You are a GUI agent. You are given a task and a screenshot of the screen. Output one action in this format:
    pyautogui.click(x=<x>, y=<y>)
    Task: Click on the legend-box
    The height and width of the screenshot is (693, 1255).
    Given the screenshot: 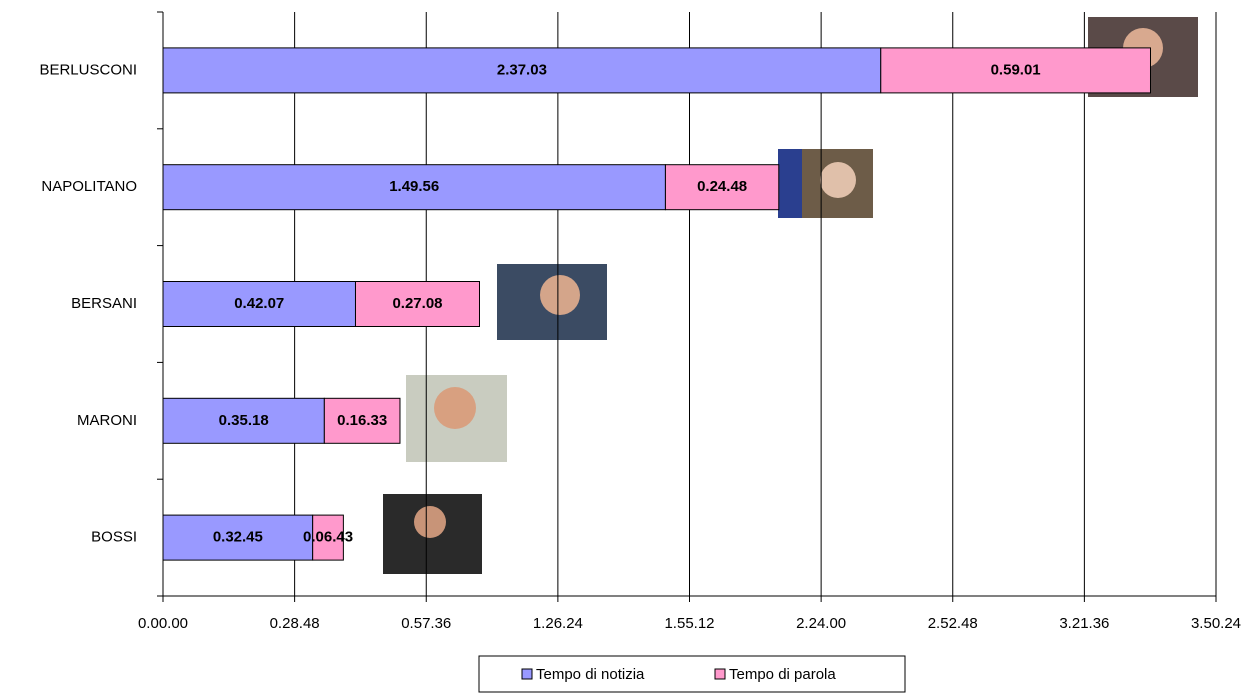 What is the action you would take?
    pyautogui.click(x=692, y=674)
    